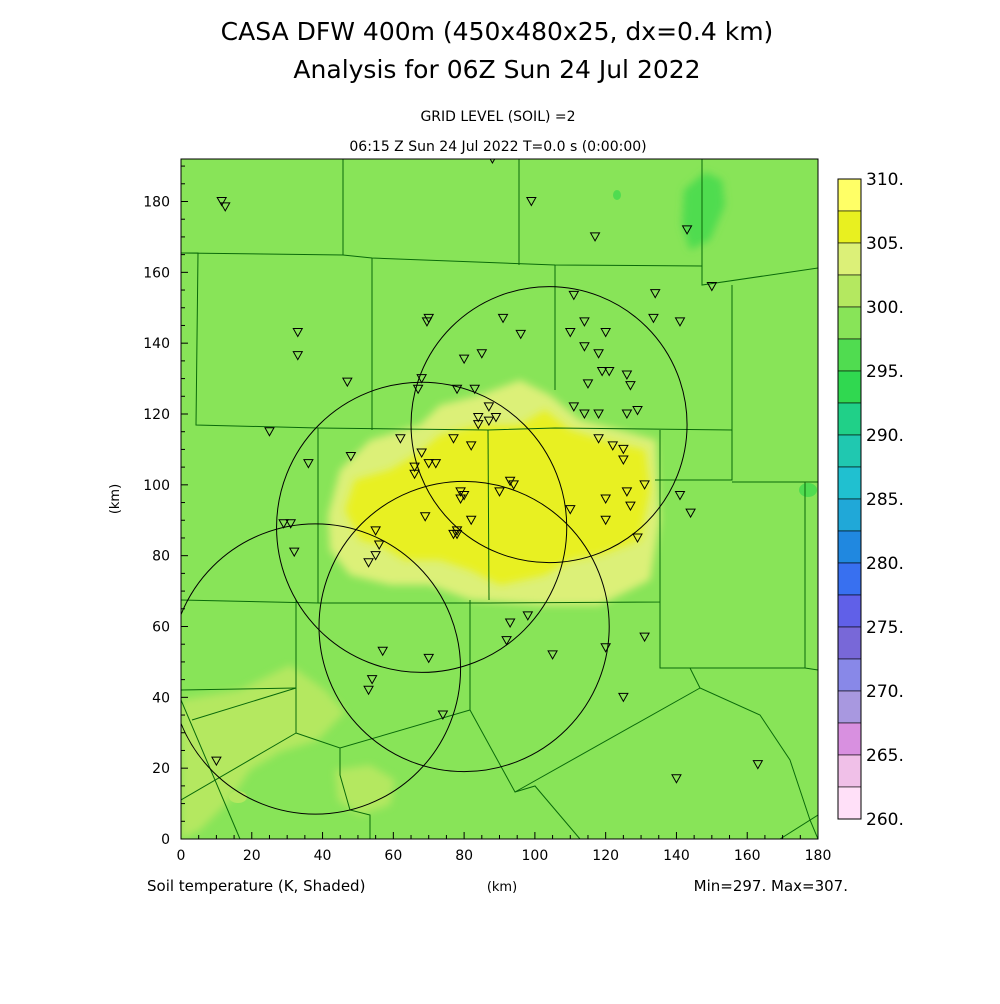 The image size is (1000, 1004). Describe the element at coordinates (535, 856) in the screenshot. I see `x-tick-label: 100` at that location.